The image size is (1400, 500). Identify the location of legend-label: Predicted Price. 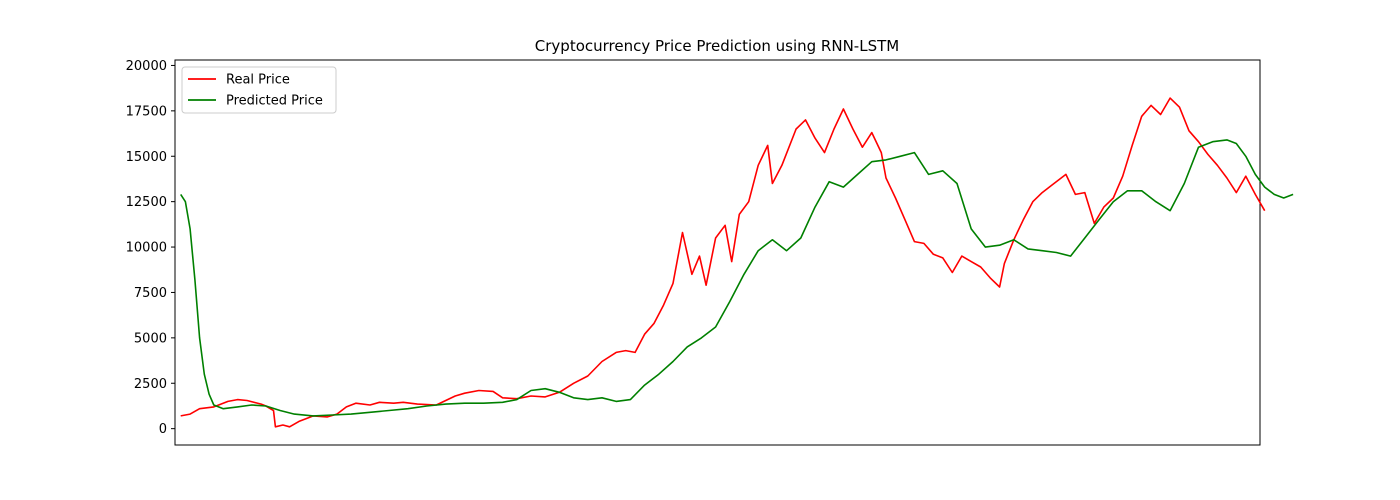
(274, 101).